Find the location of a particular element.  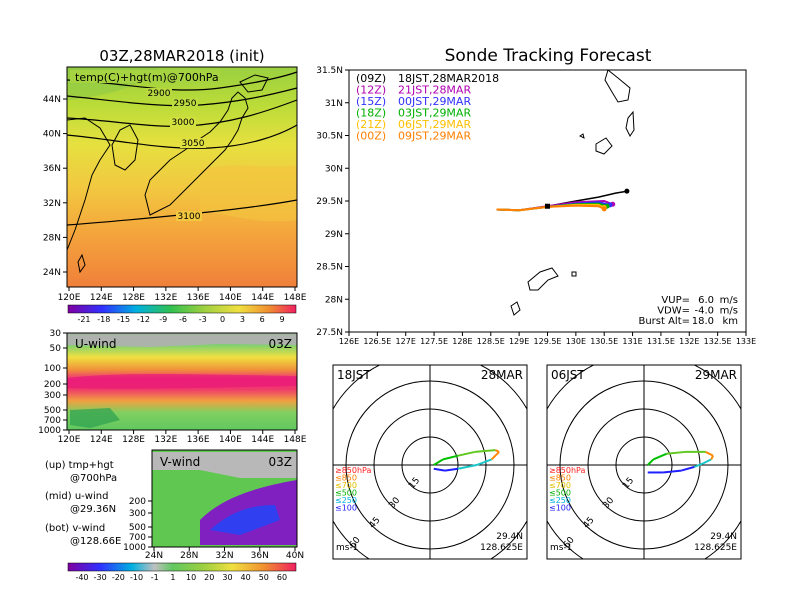

y-tick-label: 28.5N is located at coordinates (329, 268).